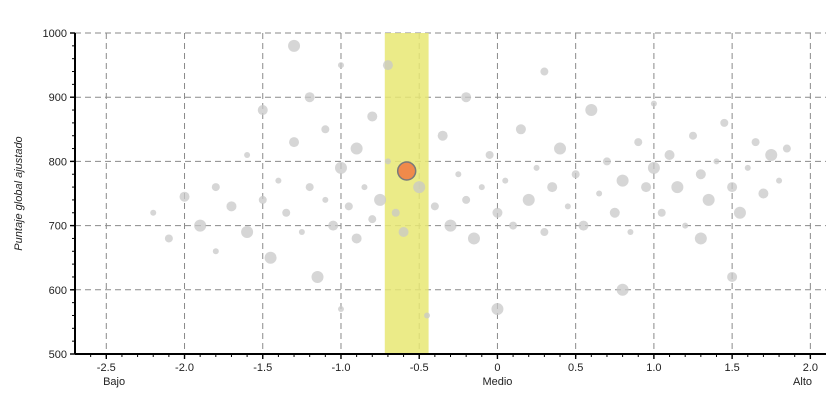  Describe the element at coordinates (262, 368) in the screenshot. I see `x-tick-label: -1.5` at that location.